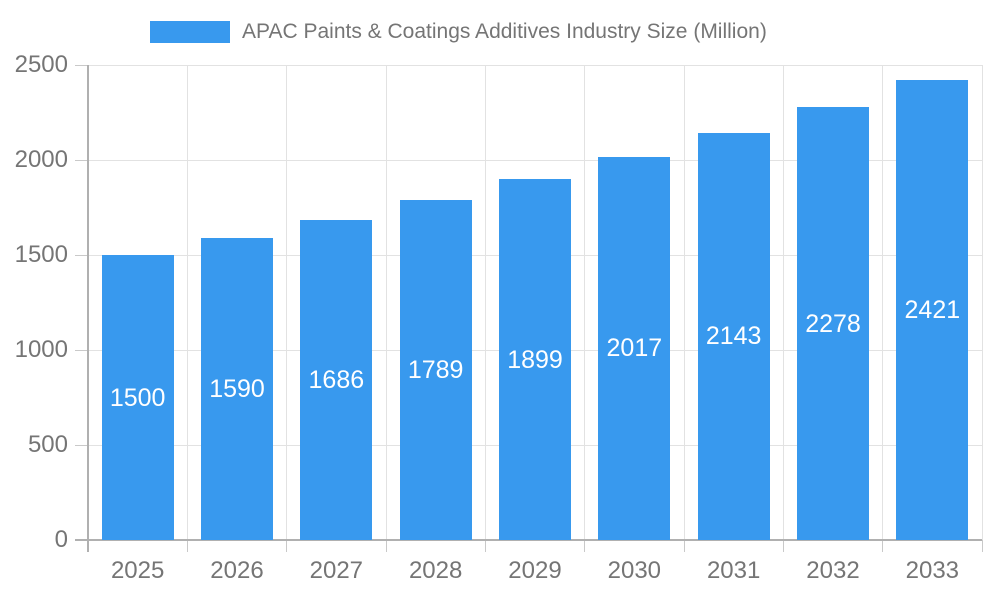  I want to click on x-tick-label: 2033, so click(932, 570).